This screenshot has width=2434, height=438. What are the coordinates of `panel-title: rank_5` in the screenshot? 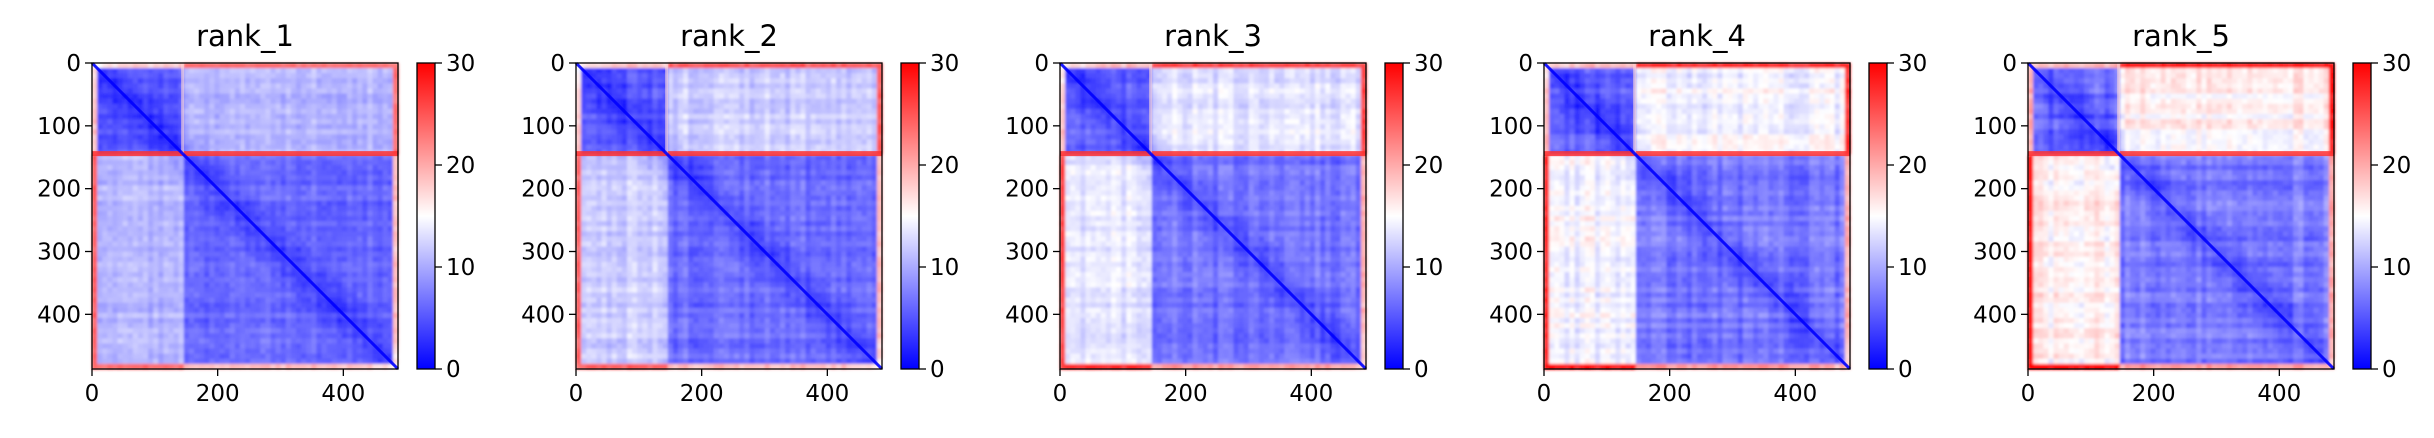 It's located at (2181, 36).